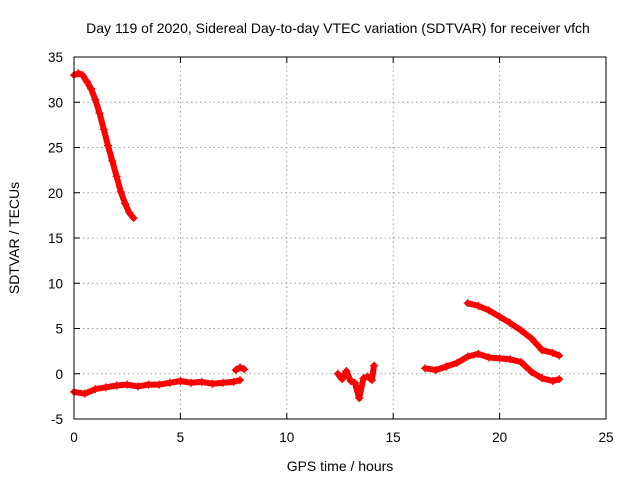 Image resolution: width=640 pixels, height=480 pixels. What do you see at coordinates (340, 466) in the screenshot?
I see `x-axis-label: GPS time / hours` at bounding box center [340, 466].